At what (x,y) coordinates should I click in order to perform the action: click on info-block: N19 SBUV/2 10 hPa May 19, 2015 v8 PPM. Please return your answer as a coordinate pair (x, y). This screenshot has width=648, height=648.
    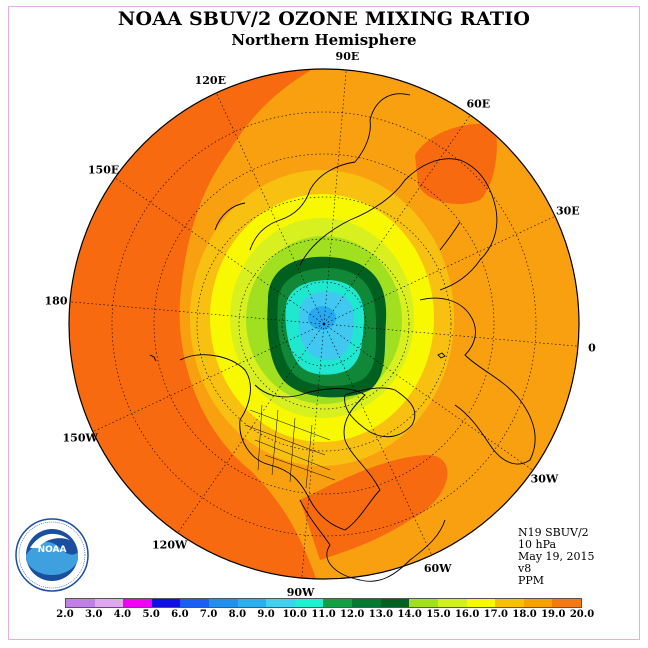
    Looking at the image, I should click on (556, 557).